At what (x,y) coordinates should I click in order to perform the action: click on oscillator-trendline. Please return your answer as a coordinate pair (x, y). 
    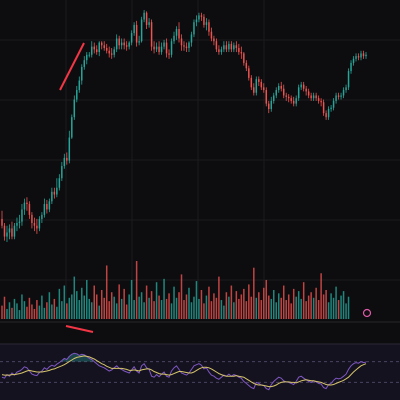
    Looking at the image, I should click on (79, 329).